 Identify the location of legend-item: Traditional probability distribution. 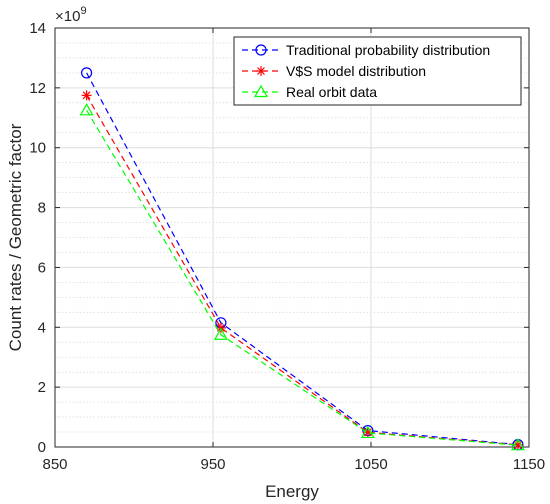
(366, 50).